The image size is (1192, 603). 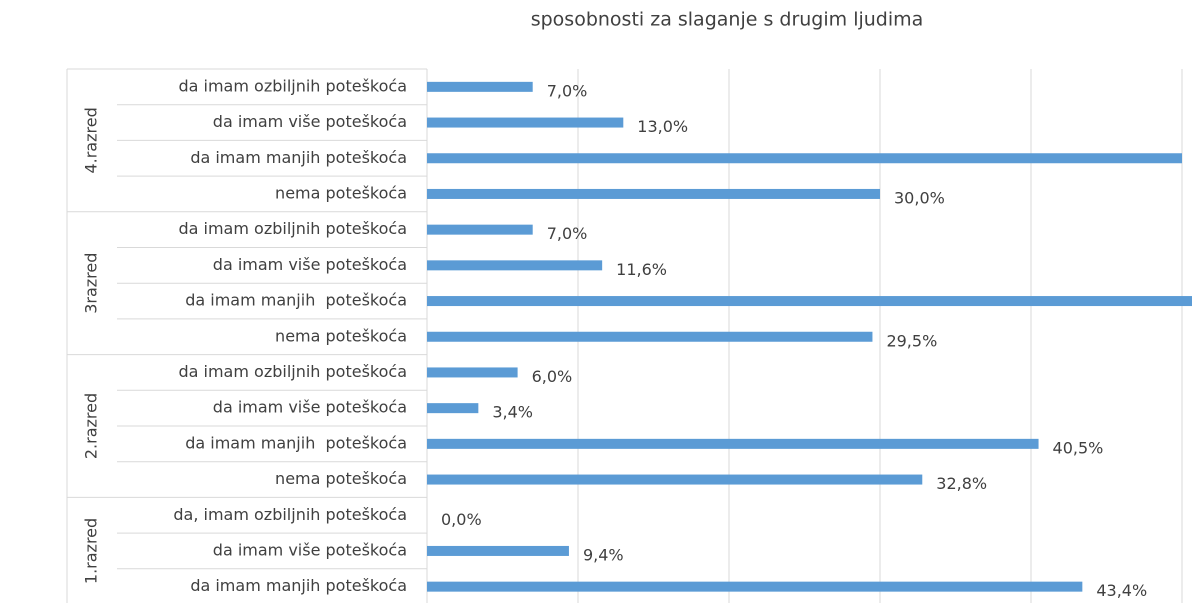 I want to click on y-tick-label: da, imam ozbiljnih poteškoća, so click(x=290, y=514).